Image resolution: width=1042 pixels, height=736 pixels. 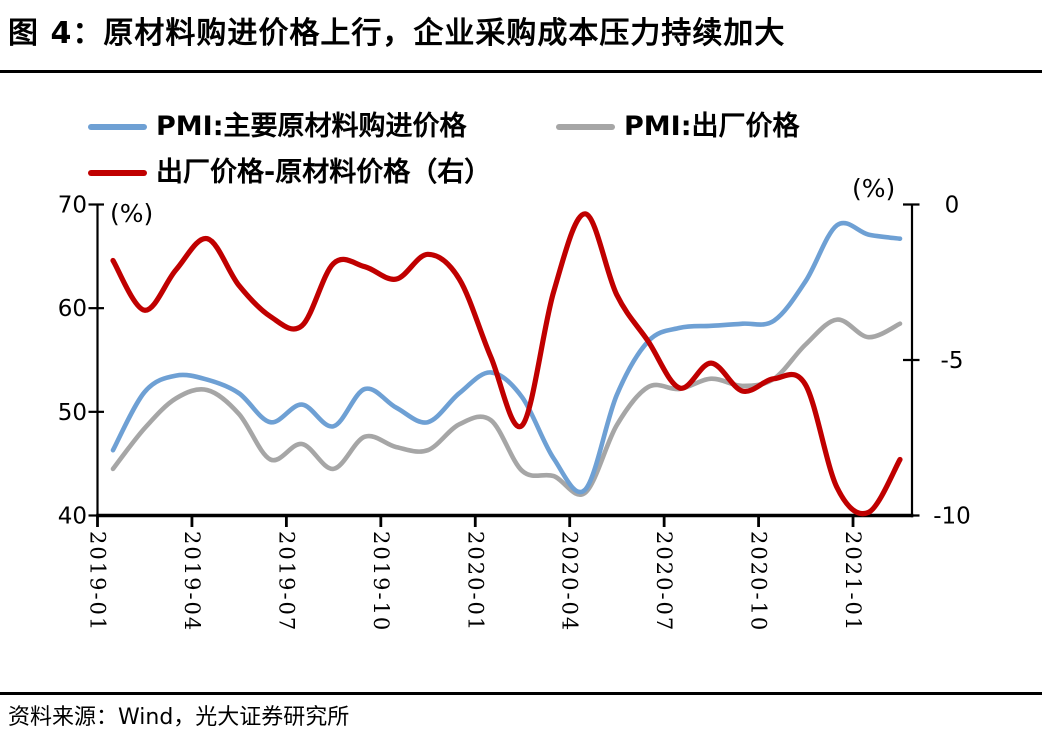 What do you see at coordinates (585, 127) in the screenshot?
I see `legend-swatch-gray-line-icon` at bounding box center [585, 127].